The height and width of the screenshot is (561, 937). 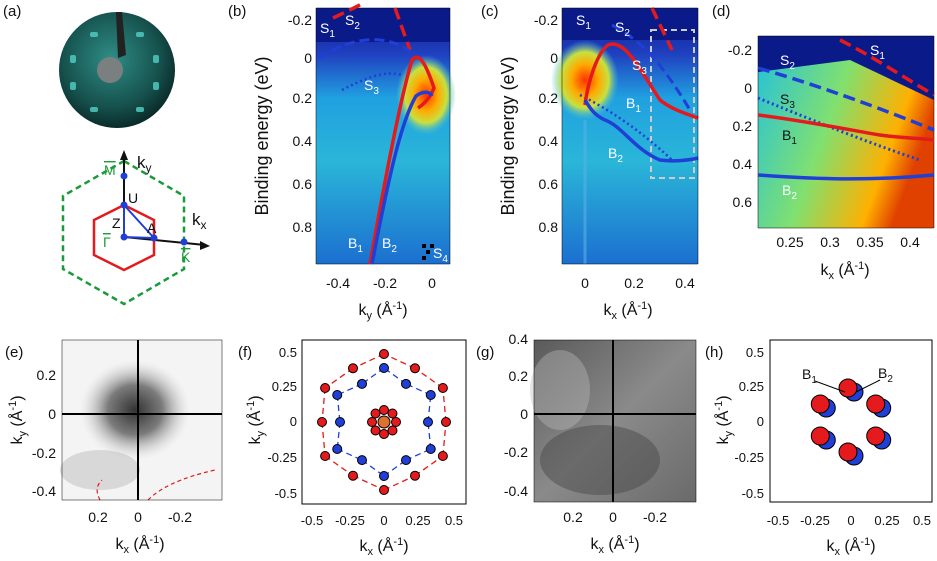 I want to click on band-label-S1-b: S, so click(x=324, y=28).